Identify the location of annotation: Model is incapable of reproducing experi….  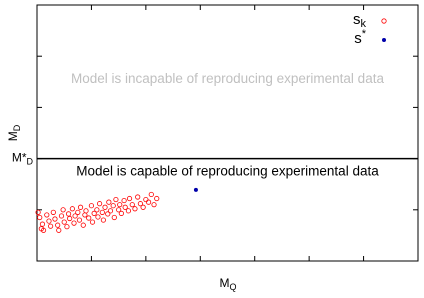
(227, 78).